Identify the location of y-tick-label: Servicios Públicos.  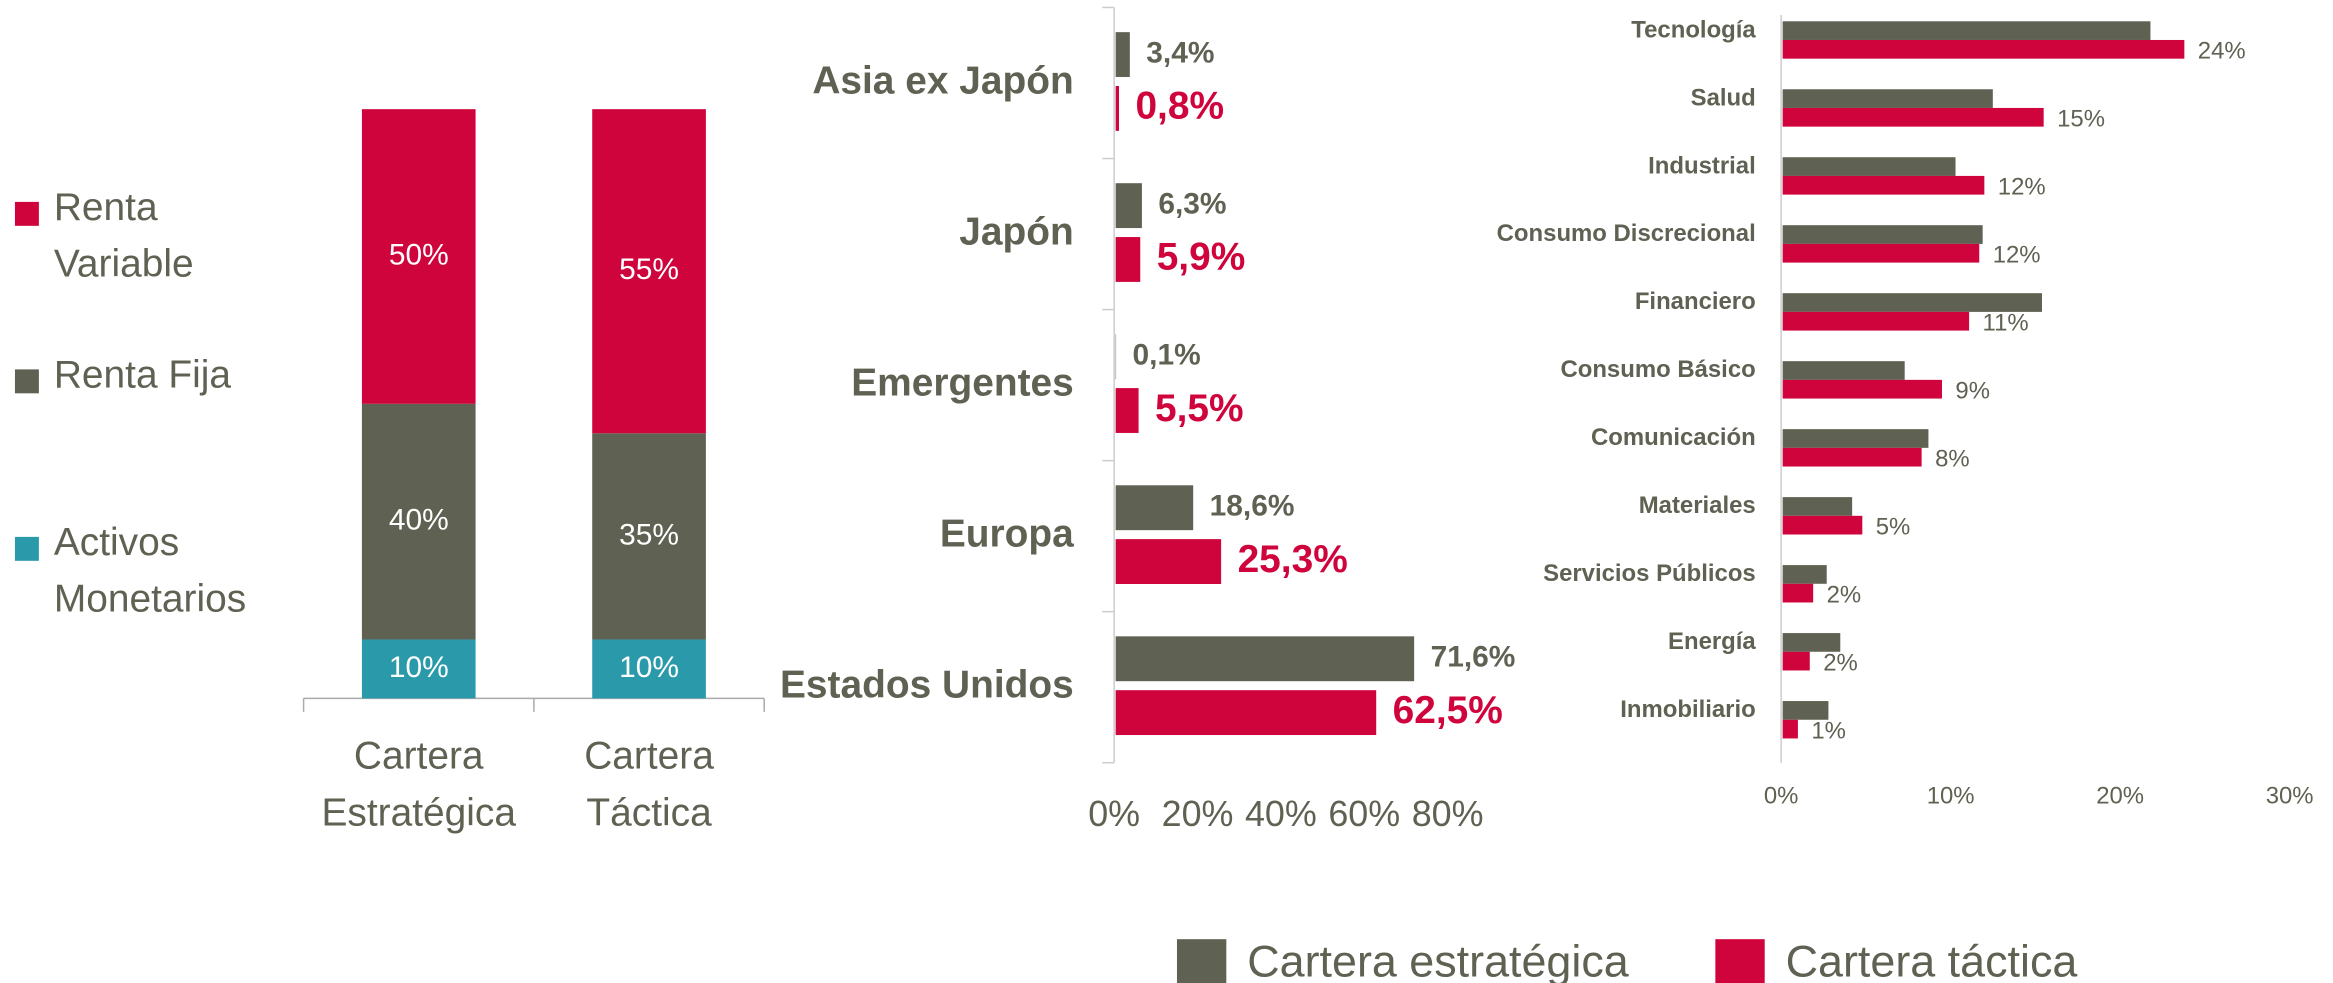
(1649, 573).